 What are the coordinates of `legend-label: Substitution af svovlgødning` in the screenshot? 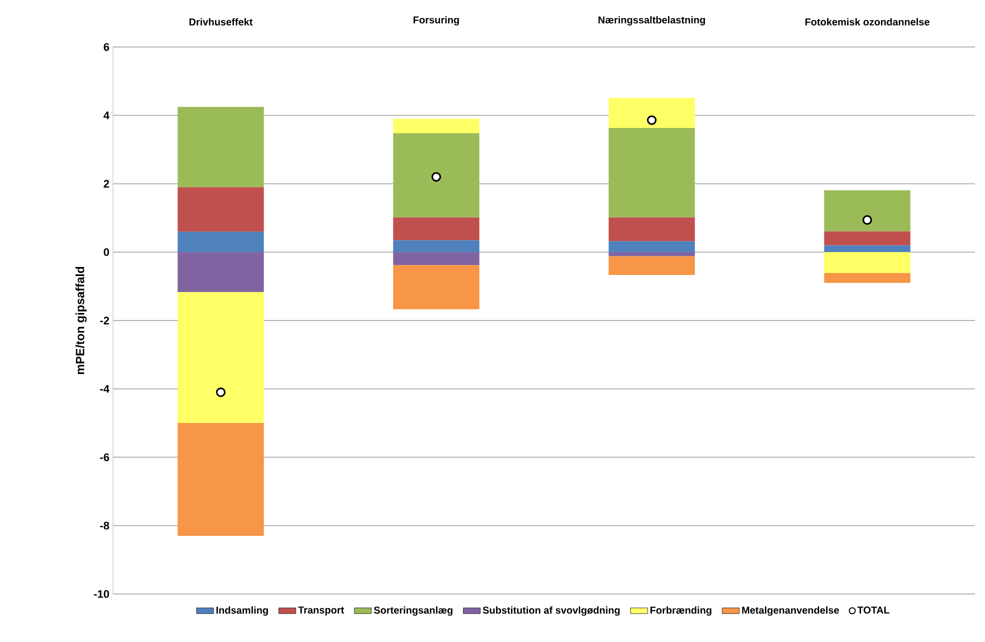 It's located at (551, 611).